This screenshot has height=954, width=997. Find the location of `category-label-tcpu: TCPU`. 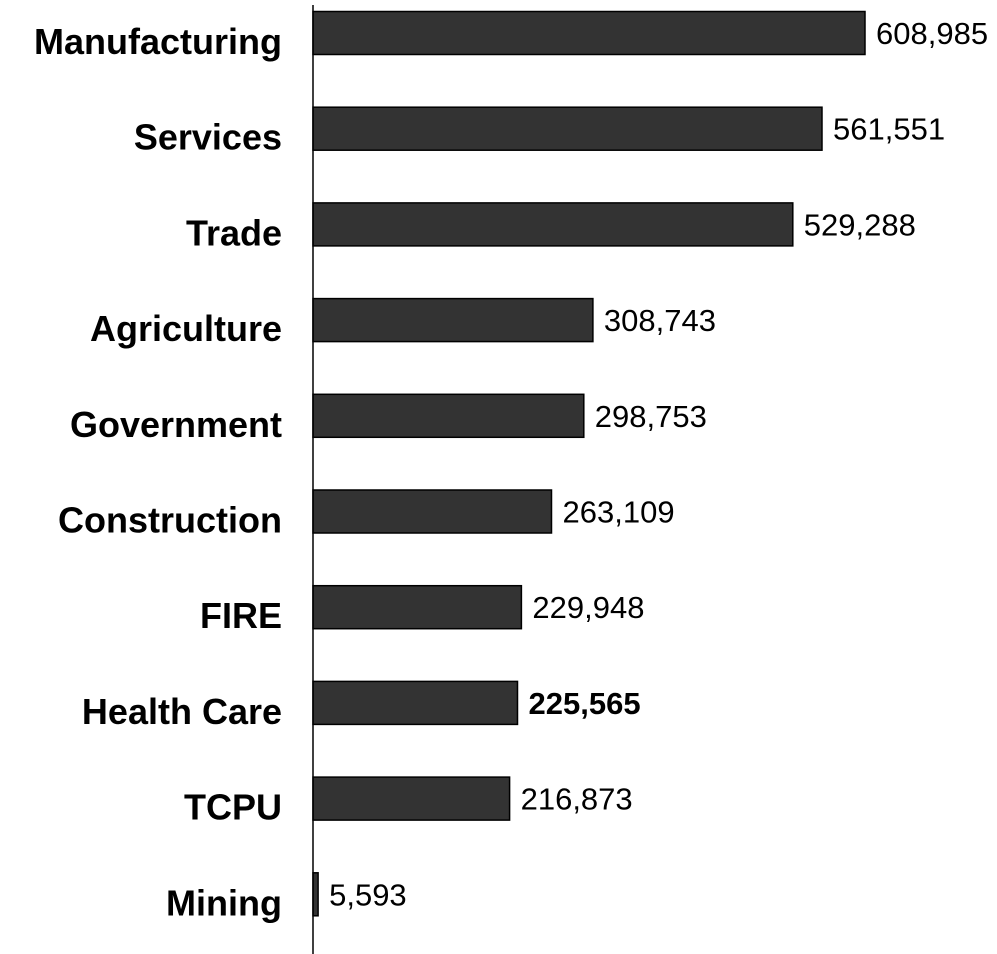

category-label-tcpu: TCPU is located at coordinates (233, 807).